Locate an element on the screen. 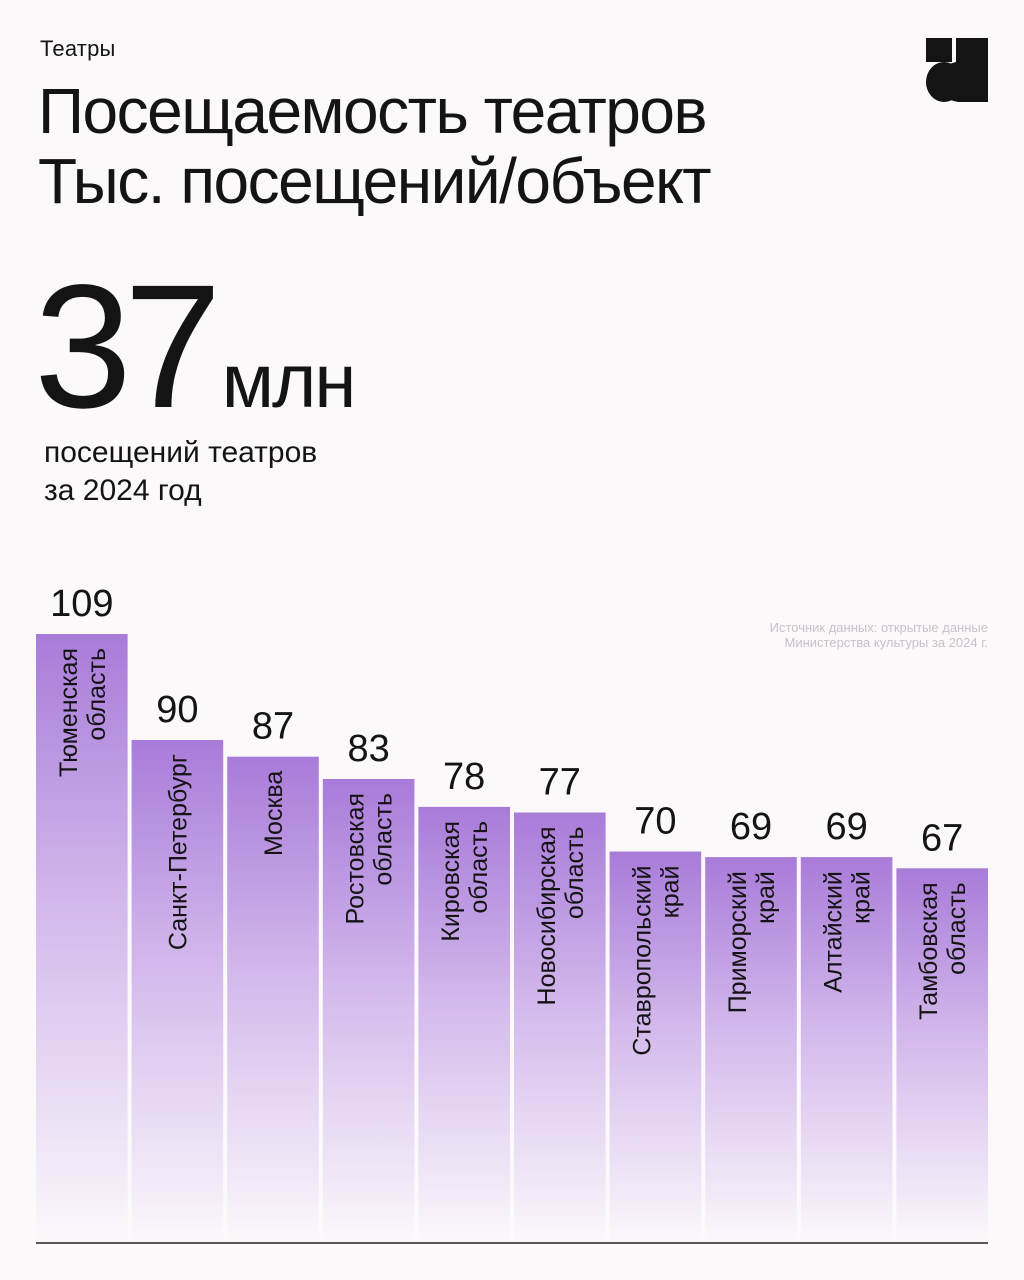  highlight-caption: посещений театров за 2024 год is located at coordinates (180, 472).